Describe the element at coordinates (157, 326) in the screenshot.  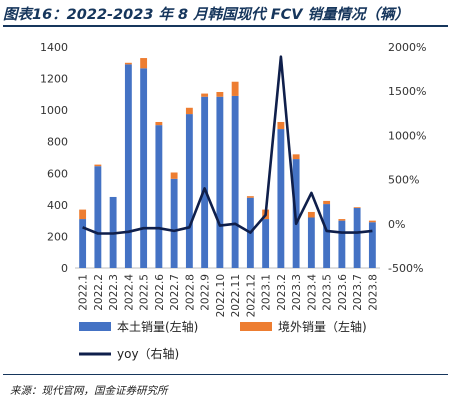
I see `legend-label-domestic: 本土销量(左轴)` at that location.